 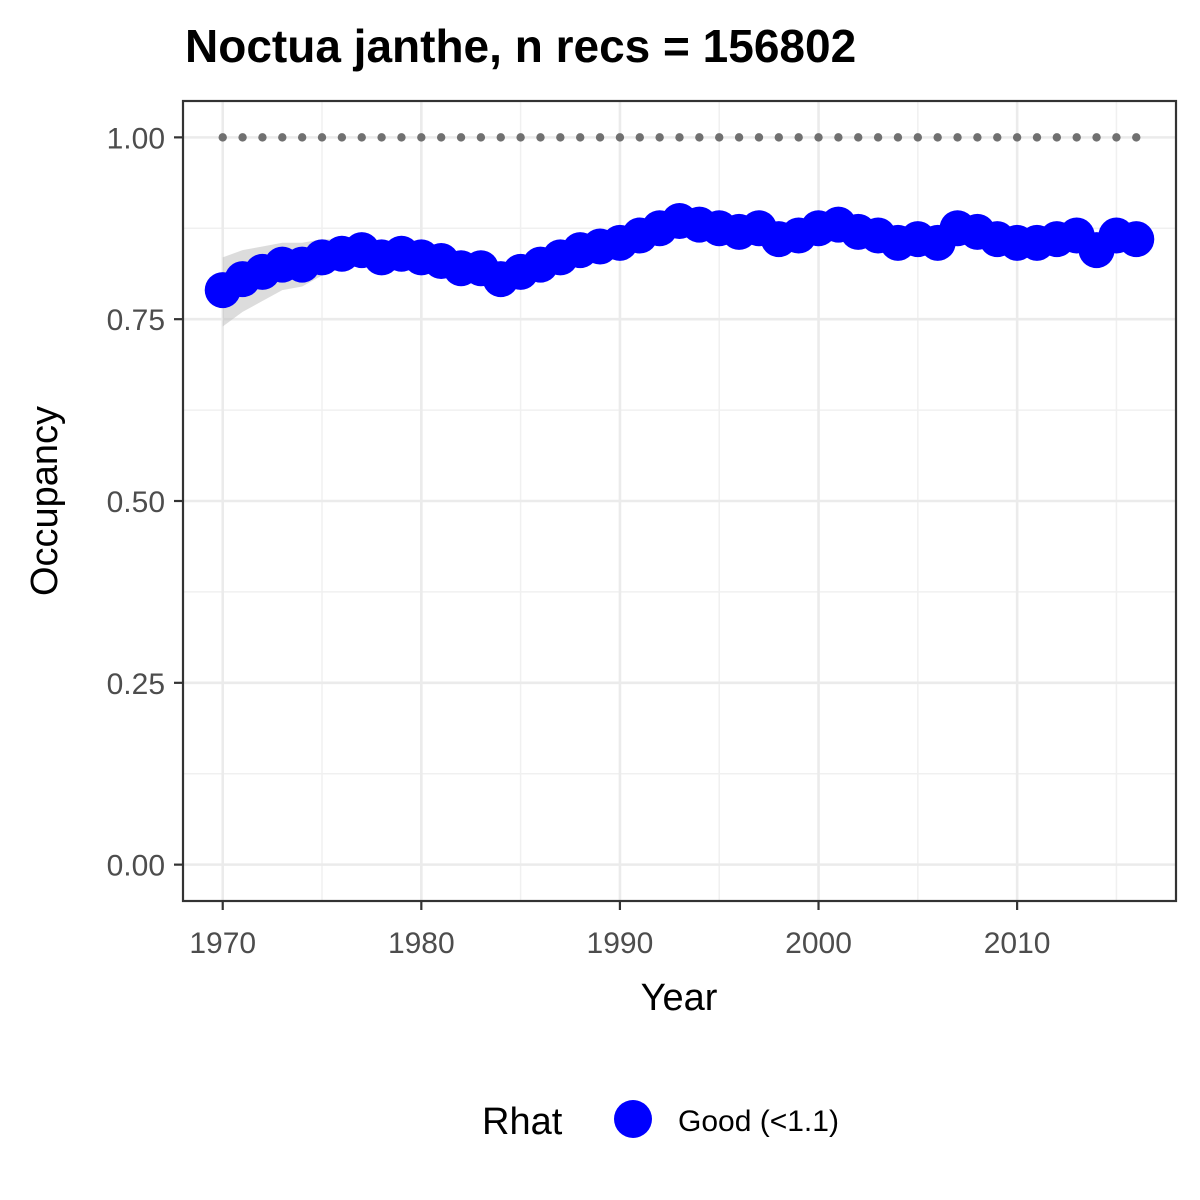 What do you see at coordinates (136, 138) in the screenshot?
I see `y-tick-label: 1.00` at bounding box center [136, 138].